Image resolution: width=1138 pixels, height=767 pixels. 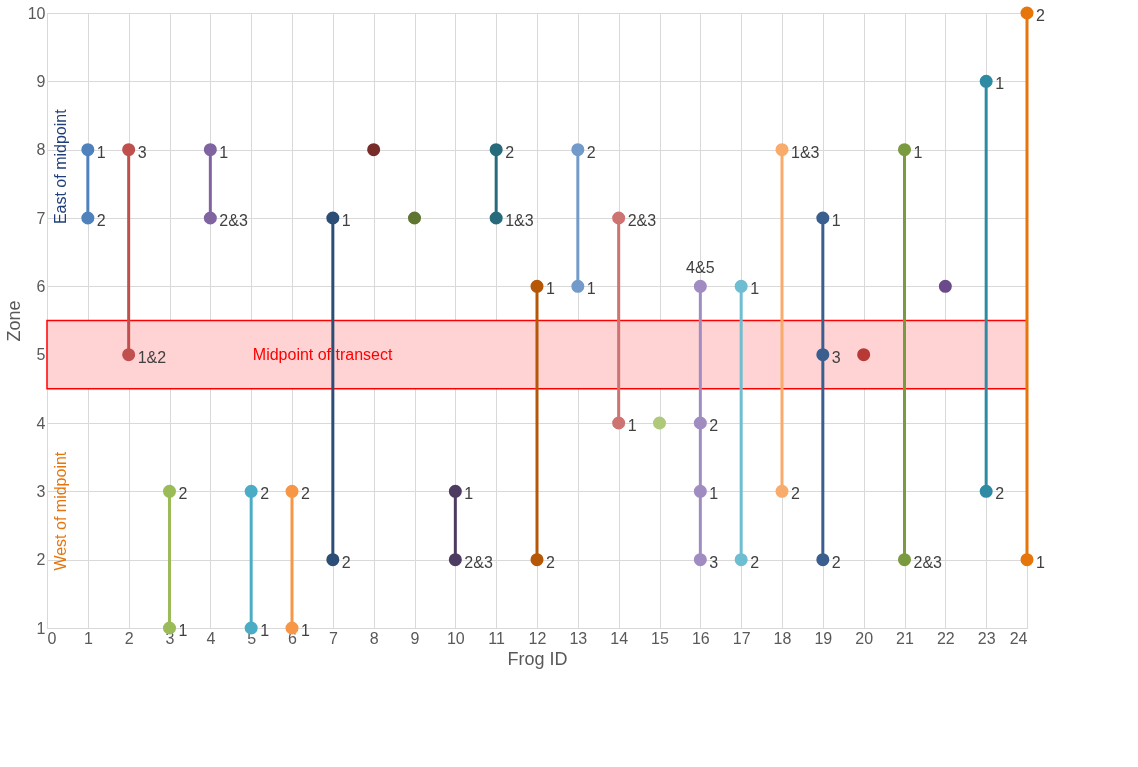 What do you see at coordinates (88, 638) in the screenshot?
I see `x-tick-label: 1` at bounding box center [88, 638].